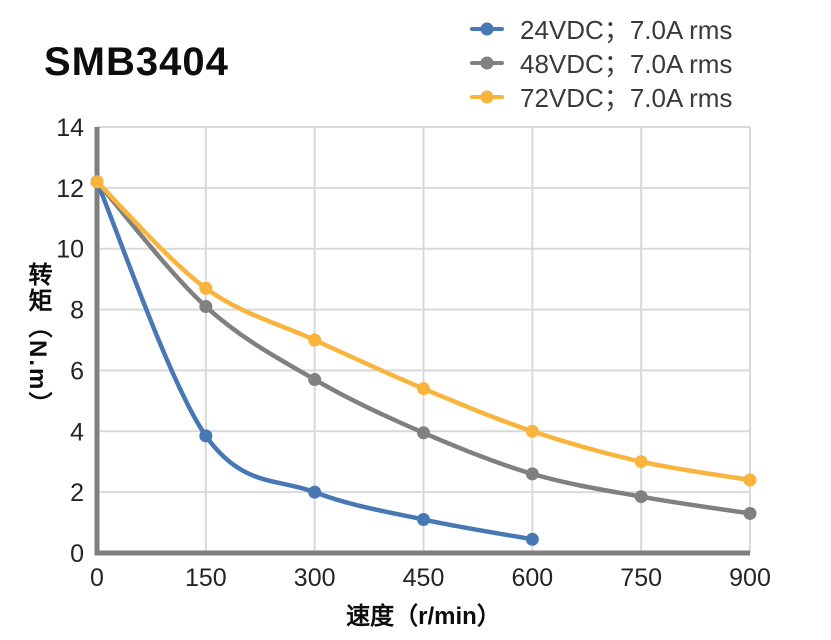 The width and height of the screenshot is (831, 640). Describe the element at coordinates (77, 311) in the screenshot. I see `y-tick-label-8: 8` at that location.